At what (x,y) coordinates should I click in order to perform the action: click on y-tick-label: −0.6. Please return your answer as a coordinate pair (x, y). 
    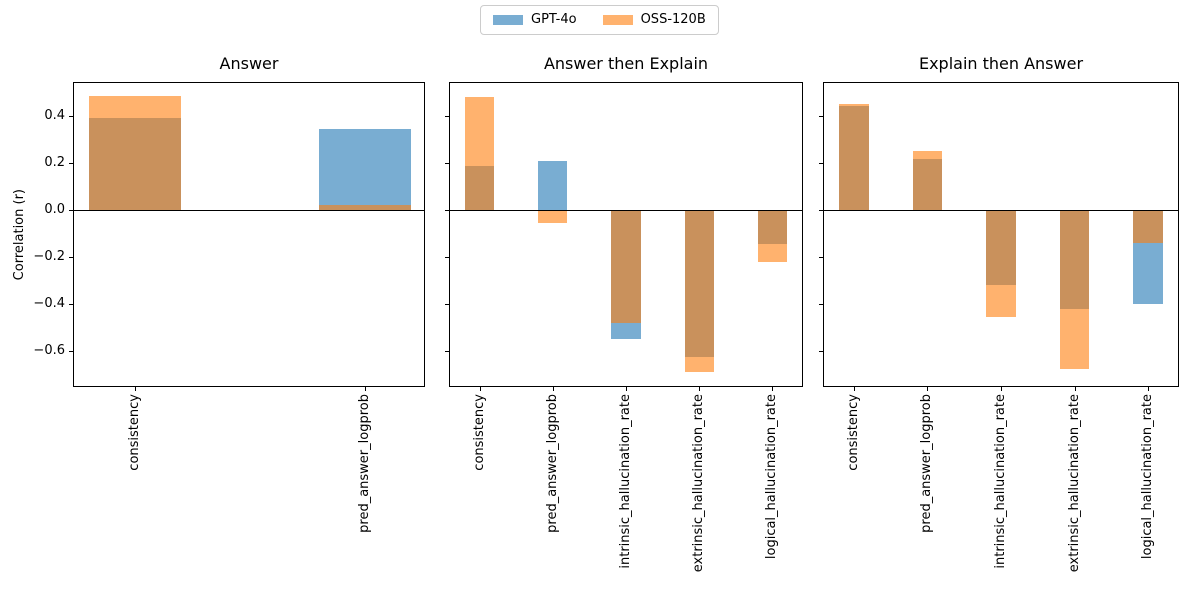
    Looking at the image, I should click on (49, 351).